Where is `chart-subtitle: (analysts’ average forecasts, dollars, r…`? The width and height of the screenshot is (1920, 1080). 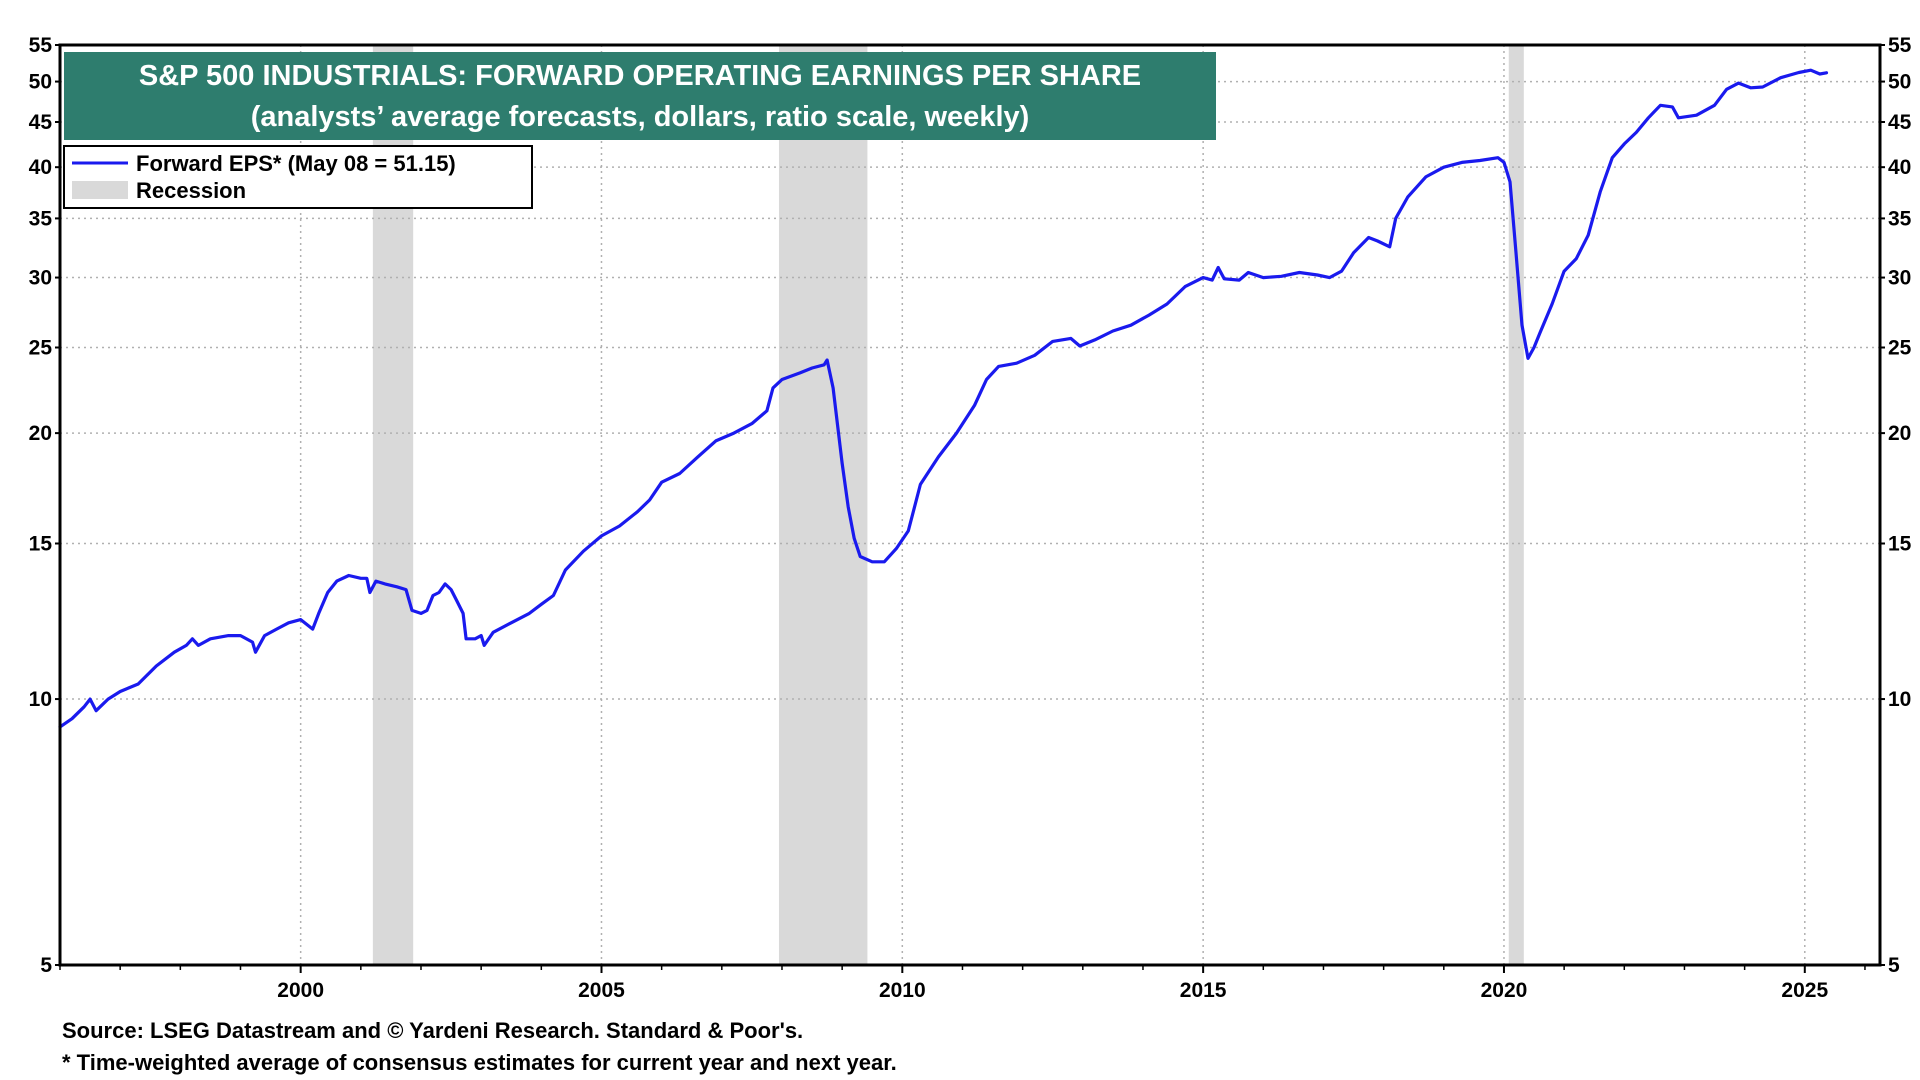 chart-subtitle: (analysts’ average forecasts, dollars, r… is located at coordinates (640, 117).